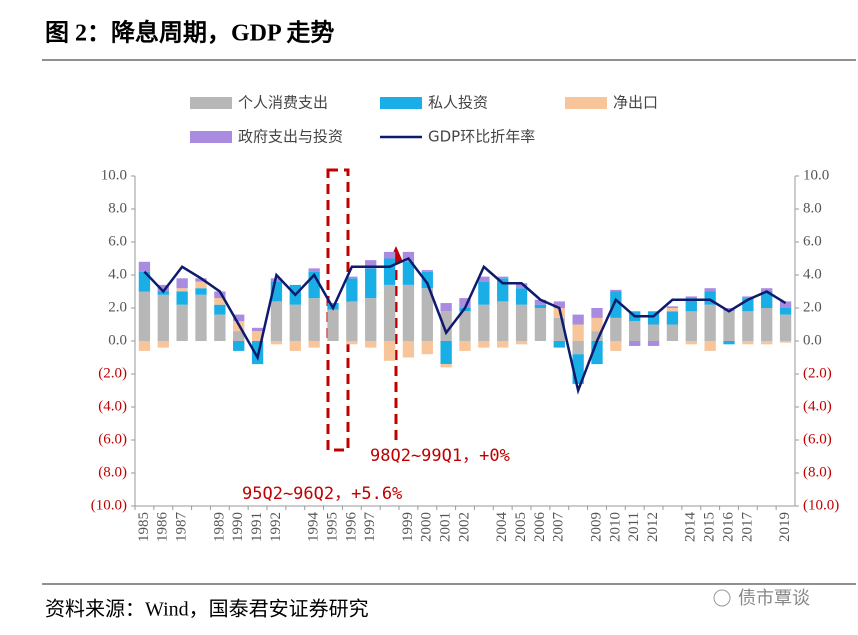 This screenshot has width=858, height=635. What do you see at coordinates (117, 307) in the screenshot?
I see `y-tick-label: 2.0` at bounding box center [117, 307].